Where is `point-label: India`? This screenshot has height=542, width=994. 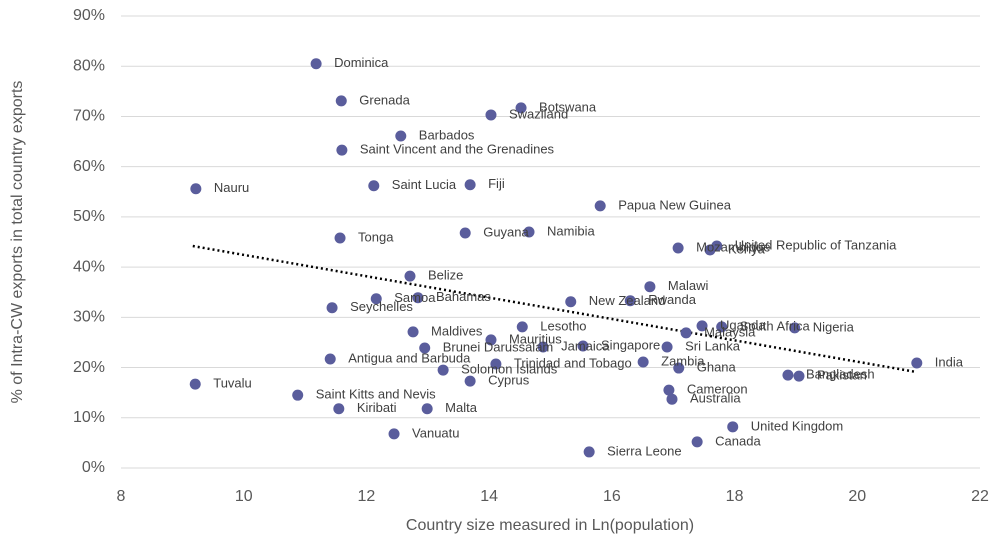 point-label: India is located at coordinates (949, 361).